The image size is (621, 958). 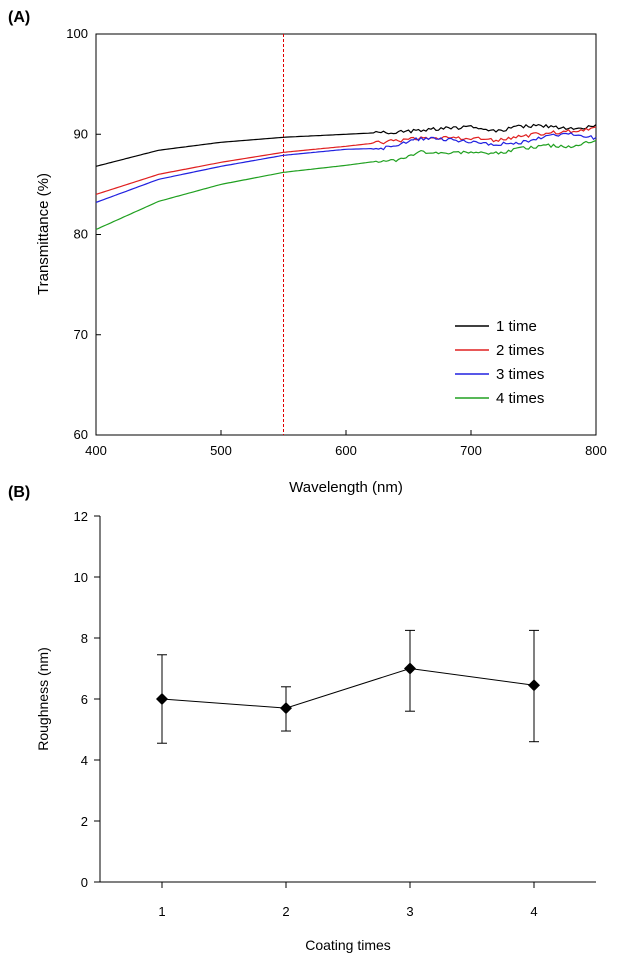 What do you see at coordinates (348, 900) in the screenshot?
I see `chart-b-x-ticks: 1 2 3 4` at bounding box center [348, 900].